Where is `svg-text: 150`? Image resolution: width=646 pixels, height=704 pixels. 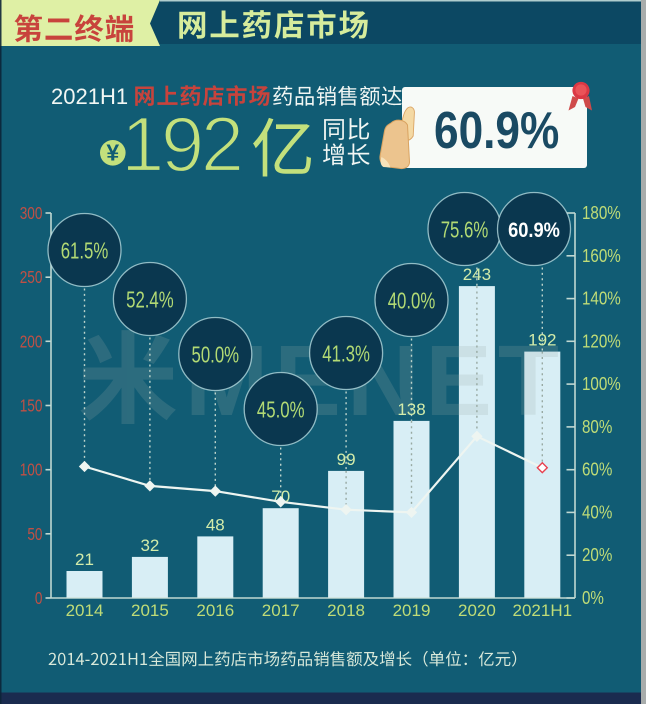
svg-text: 150 is located at coordinates (31, 406).